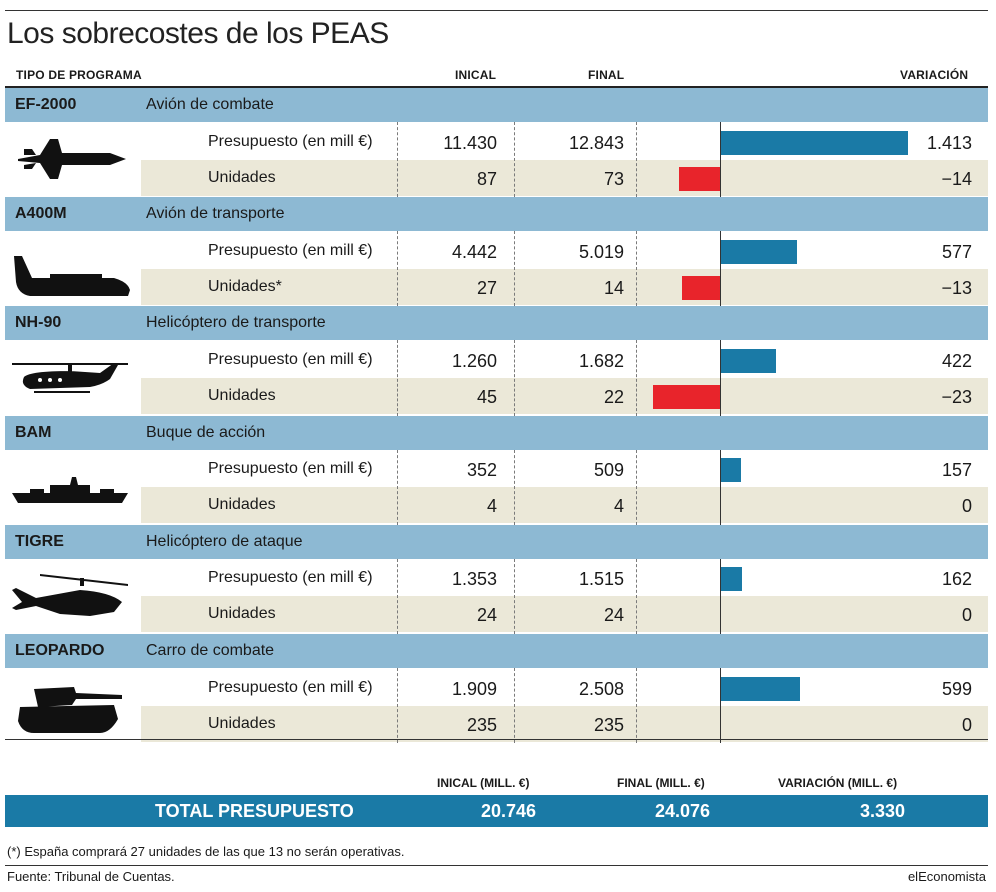 This screenshot has width=996, height=892. I want to click on table-bottom-rule, so click(496, 739).